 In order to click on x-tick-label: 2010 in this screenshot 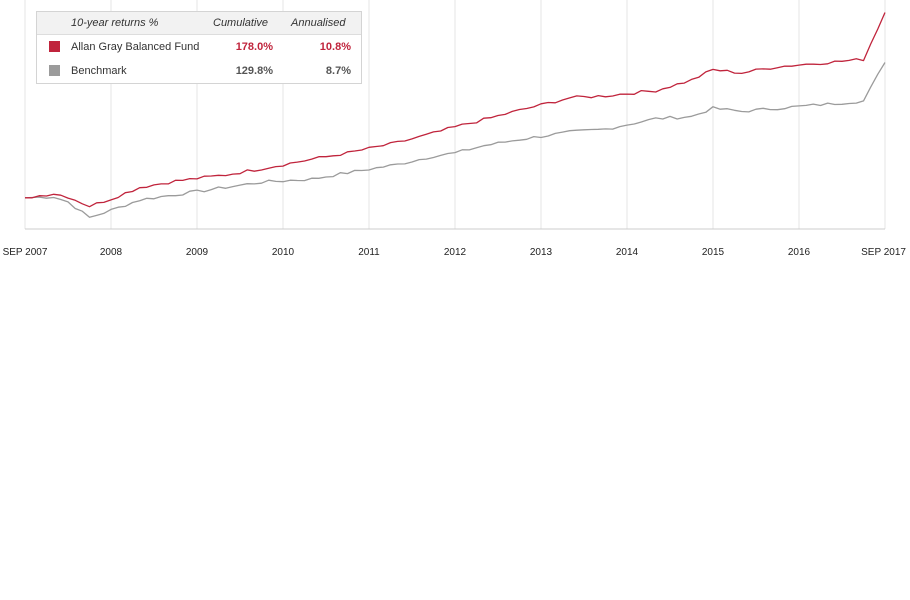, I will do `click(283, 252)`.